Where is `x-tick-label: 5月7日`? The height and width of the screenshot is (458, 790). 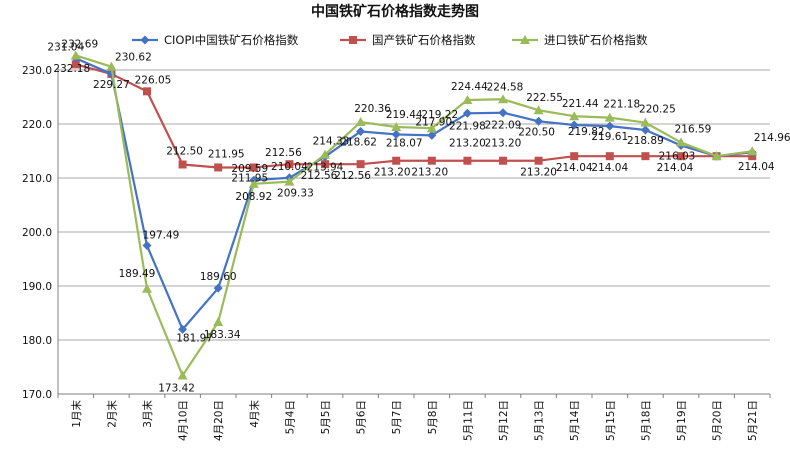 x-tick-label: 5月7日 is located at coordinates (397, 417).